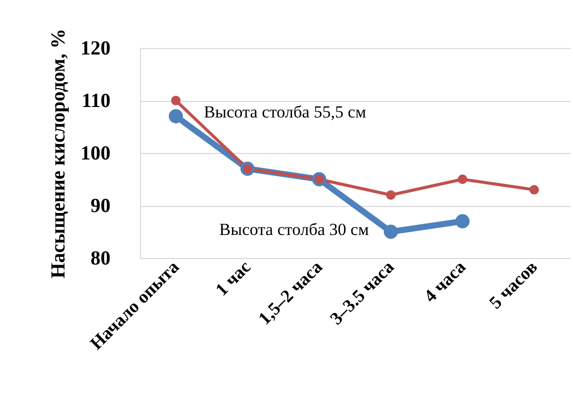 The image size is (573, 407). I want to click on y-tick-label: 120, so click(95, 49).